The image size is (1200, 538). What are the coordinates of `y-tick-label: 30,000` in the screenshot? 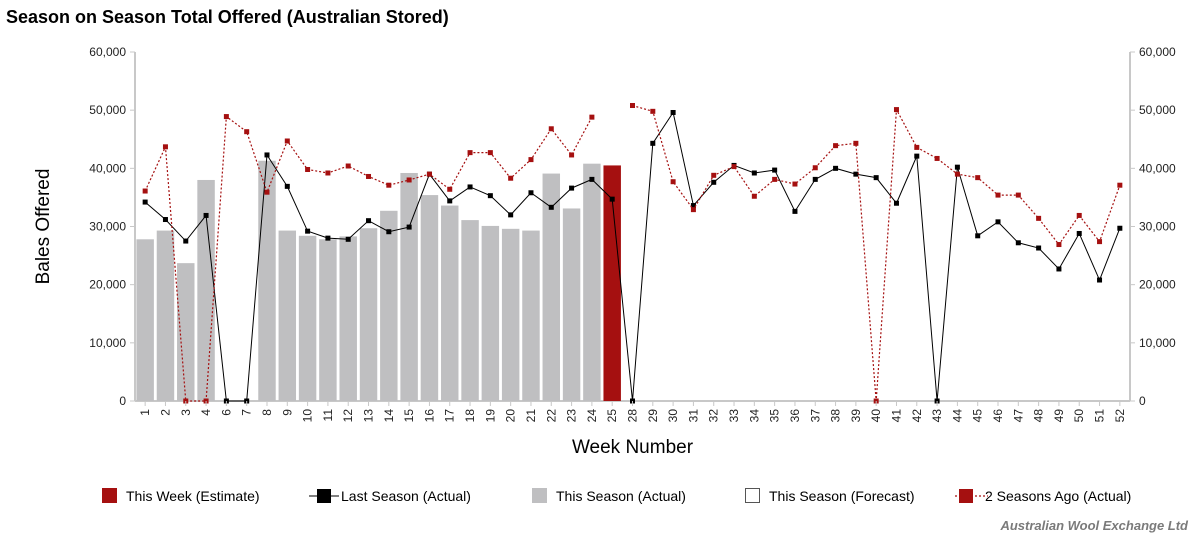 It's located at (107, 227).